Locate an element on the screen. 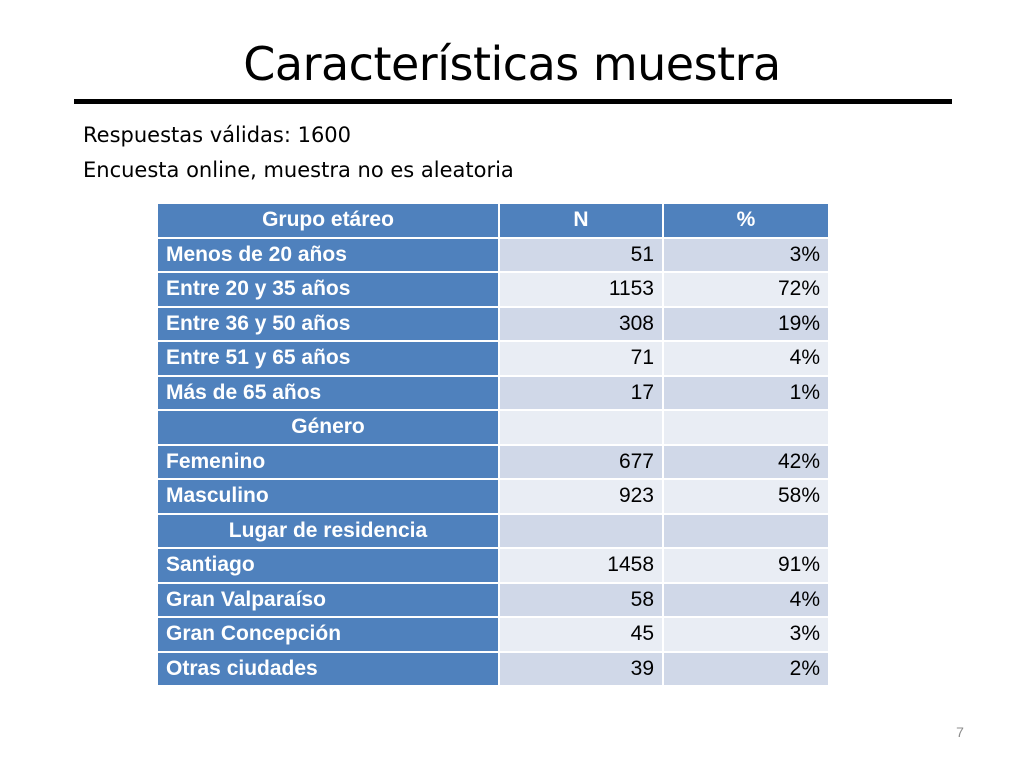  column-header-percent: % is located at coordinates (746, 220).